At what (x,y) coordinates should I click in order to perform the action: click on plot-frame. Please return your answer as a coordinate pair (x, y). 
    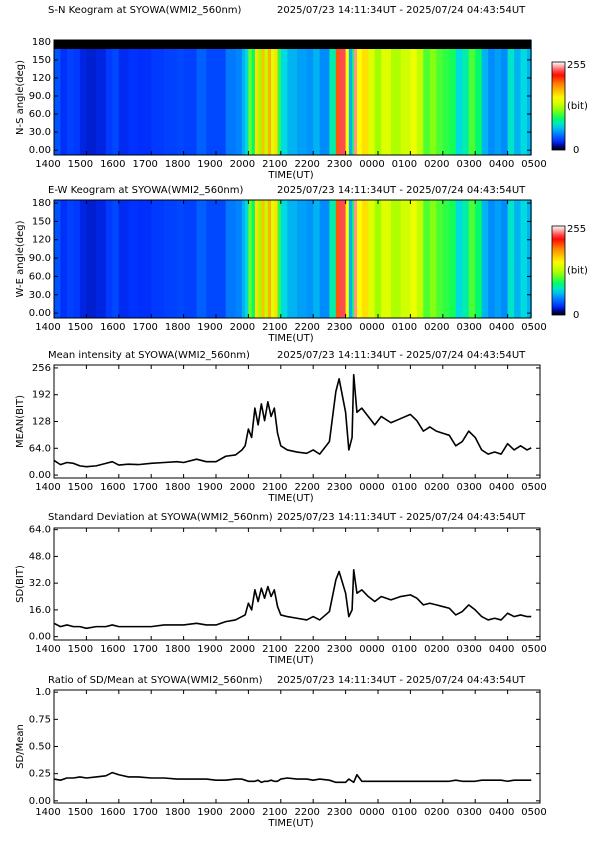
    Looking at the image, I should click on (297, 584).